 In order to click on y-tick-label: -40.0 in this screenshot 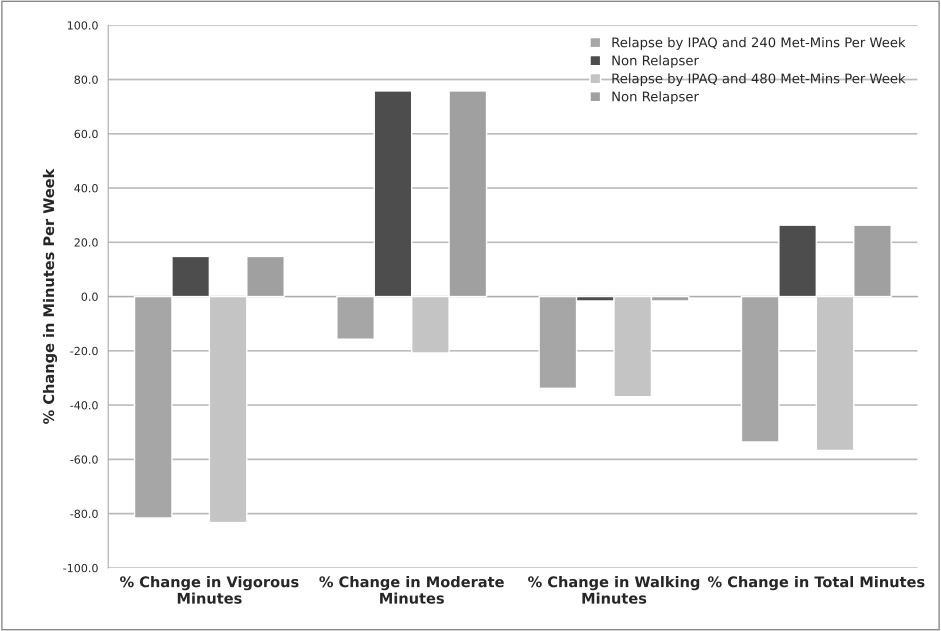, I will do `click(84, 405)`.